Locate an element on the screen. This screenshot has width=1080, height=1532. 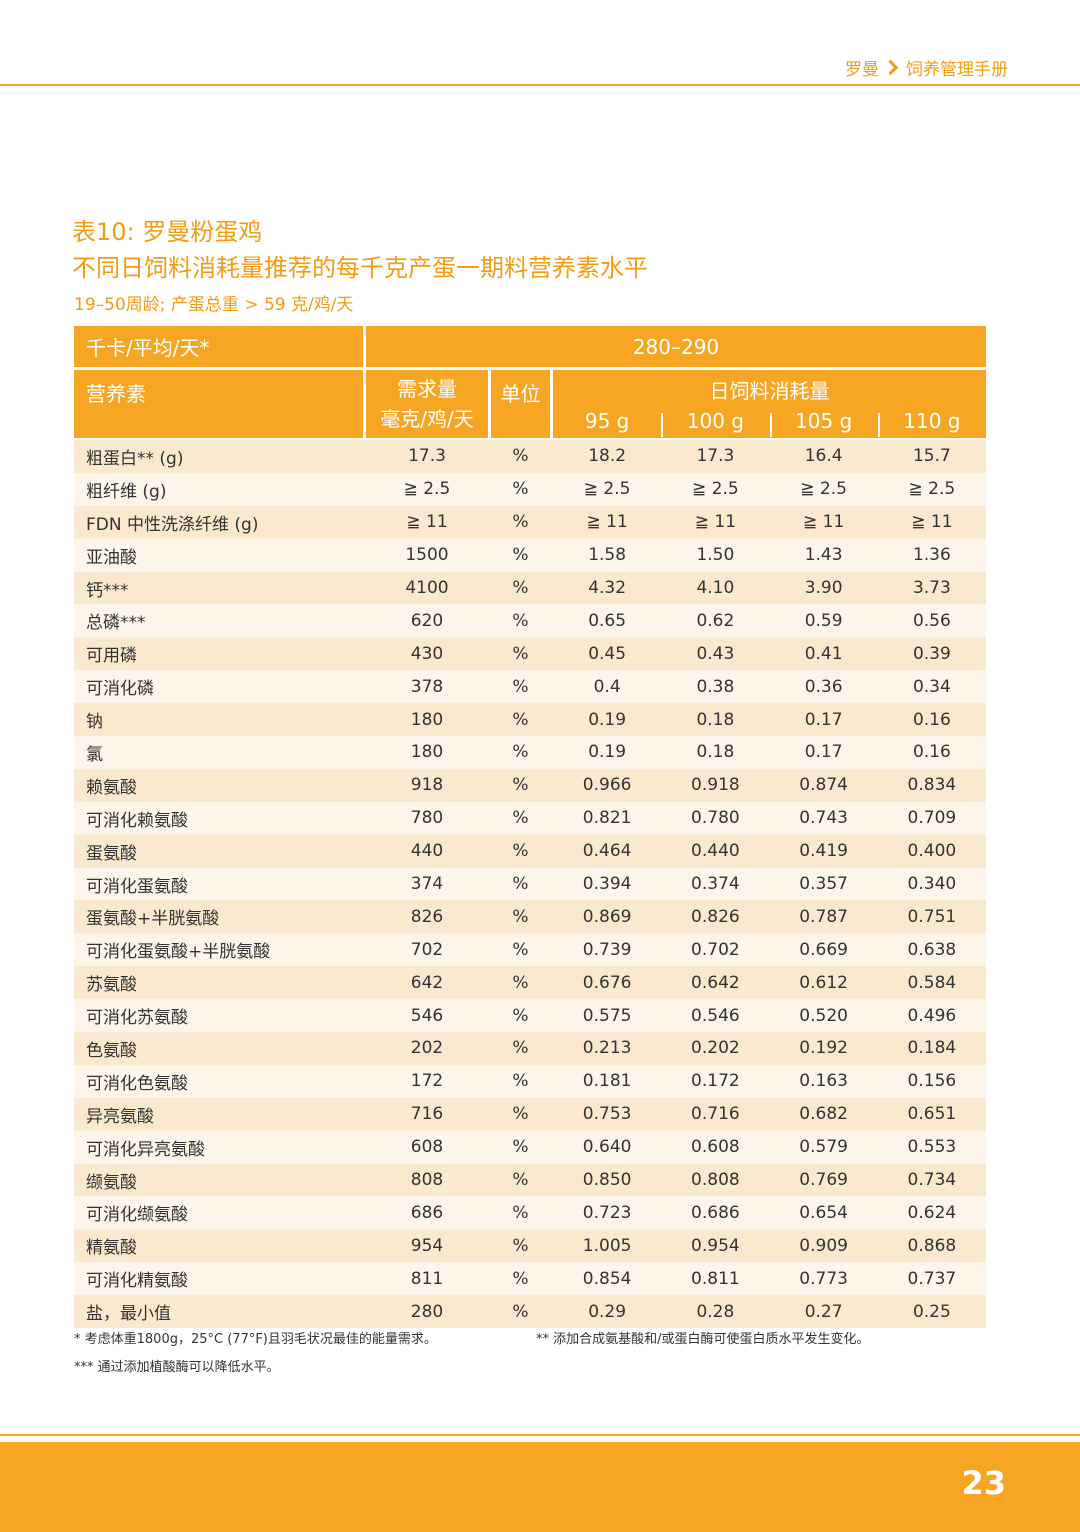
breadcrumb: 罗曼 饲养管理手册 is located at coordinates (926, 67).